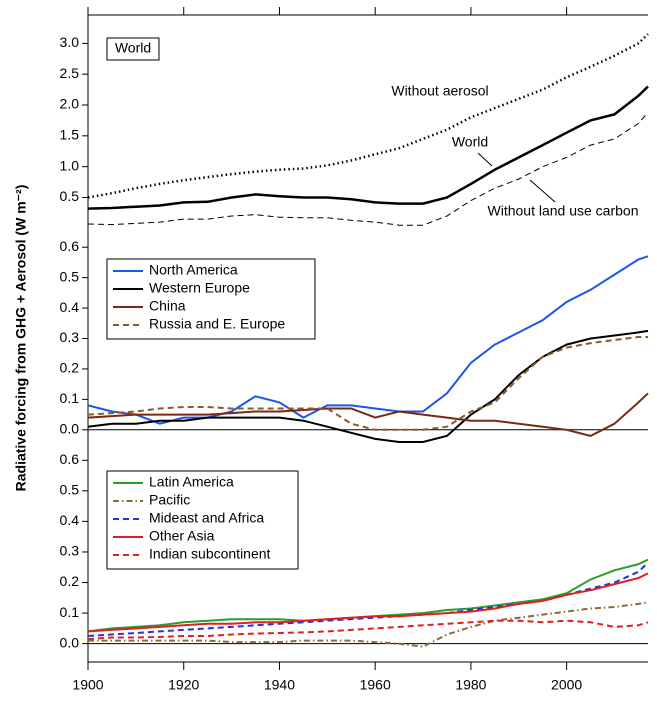 The width and height of the screenshot is (657, 702). I want to click on x-tick-label: 1900, so click(87, 685).